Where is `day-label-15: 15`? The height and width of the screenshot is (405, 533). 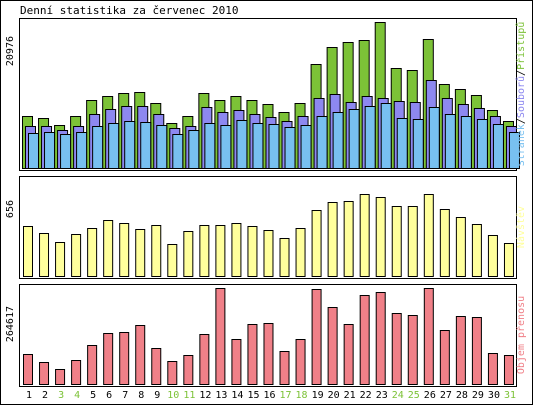
day-label-15: 15 is located at coordinates (253, 395).